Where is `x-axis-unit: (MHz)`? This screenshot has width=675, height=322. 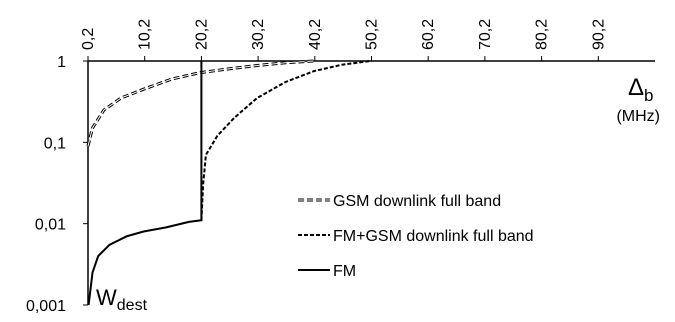 x-axis-unit: (MHz) is located at coordinates (638, 116).